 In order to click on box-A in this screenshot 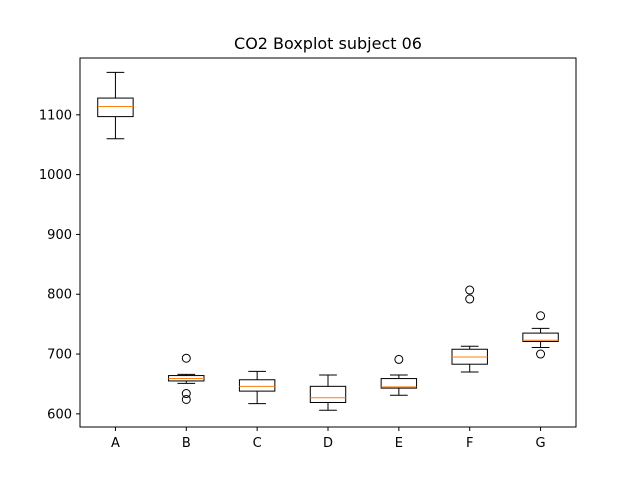, I will do `click(115, 107)`.